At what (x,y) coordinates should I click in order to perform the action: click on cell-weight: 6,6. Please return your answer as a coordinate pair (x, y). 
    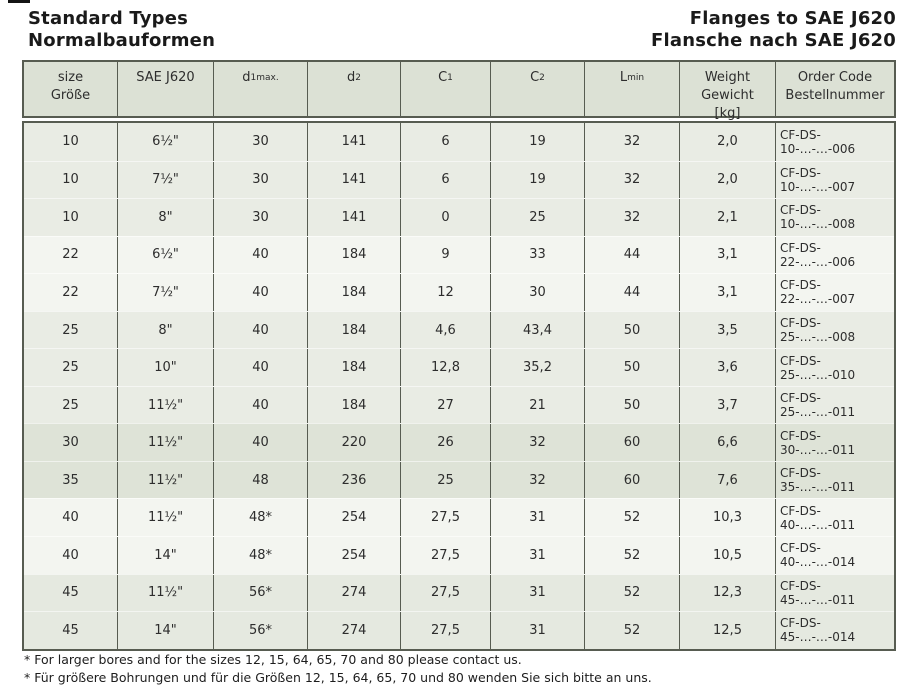
    Looking at the image, I should click on (728, 442).